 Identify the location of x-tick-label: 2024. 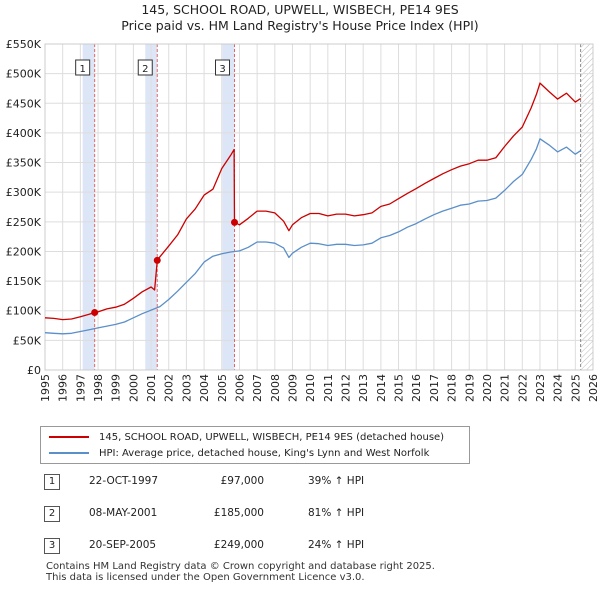
(558, 388).